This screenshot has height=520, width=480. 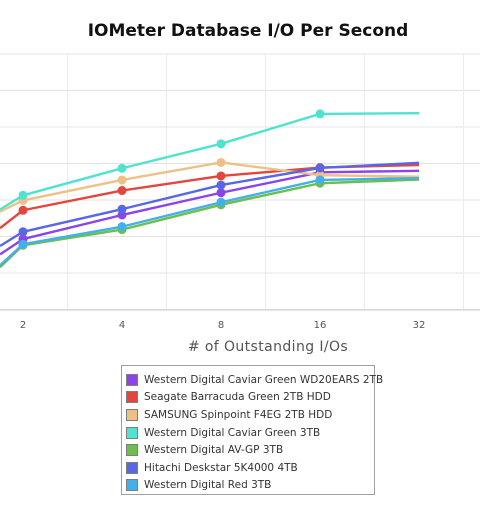 I want to click on legend-item: Western Digital AV-GP 3TB, so click(x=250, y=450).